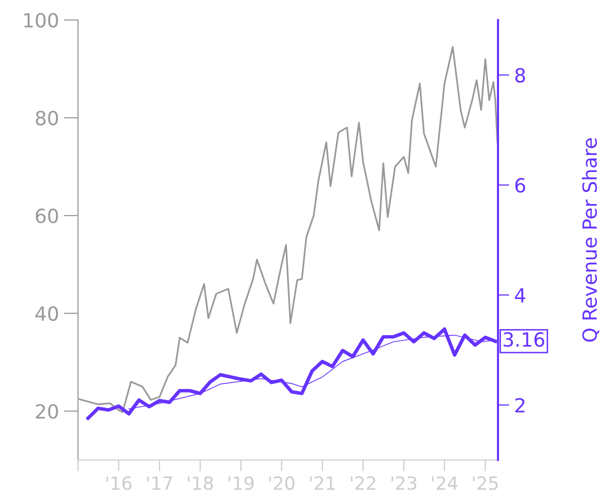  Describe the element at coordinates (591, 240) in the screenshot. I see `y2-axis-title: Q Revenue Per Share` at that location.